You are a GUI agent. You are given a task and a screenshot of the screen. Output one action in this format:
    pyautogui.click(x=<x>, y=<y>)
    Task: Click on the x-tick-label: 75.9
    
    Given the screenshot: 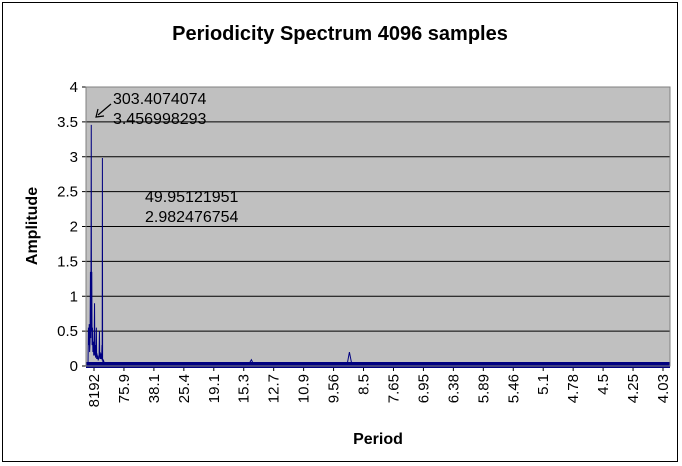 What is the action you would take?
    pyautogui.click(x=124, y=388)
    